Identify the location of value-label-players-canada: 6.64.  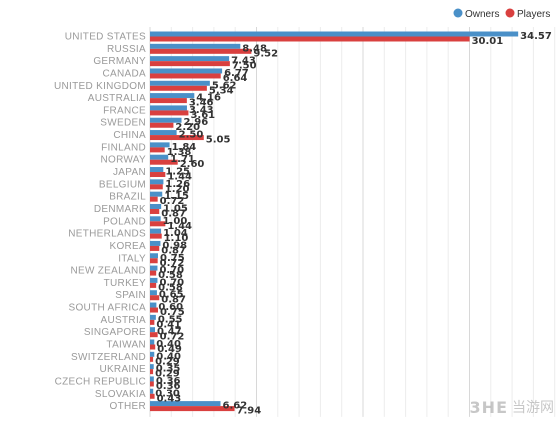
(235, 78).